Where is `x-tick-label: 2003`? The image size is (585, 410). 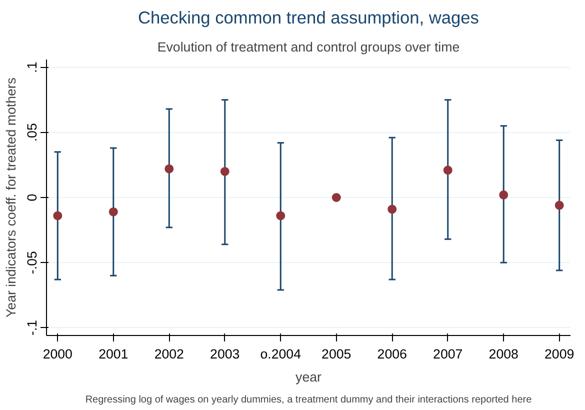 x-tick-label: 2003 is located at coordinates (225, 354).